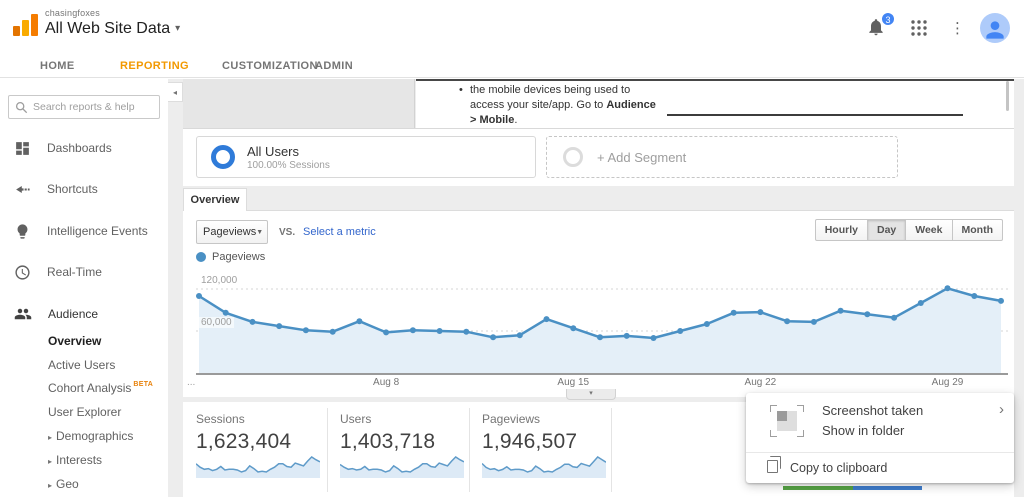 Image resolution: width=1024 pixels, height=497 pixels. I want to click on segment-subtitle: 100.00% Sessions, so click(288, 165).